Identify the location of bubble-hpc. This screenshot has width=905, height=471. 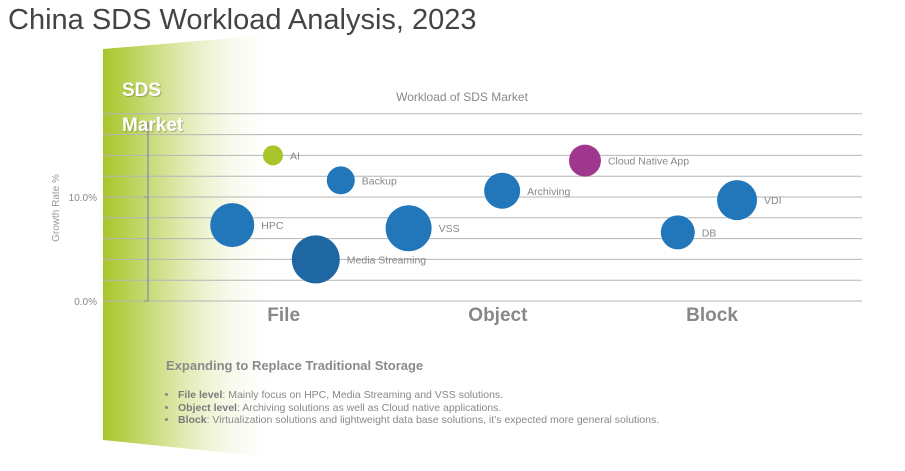
(232, 225).